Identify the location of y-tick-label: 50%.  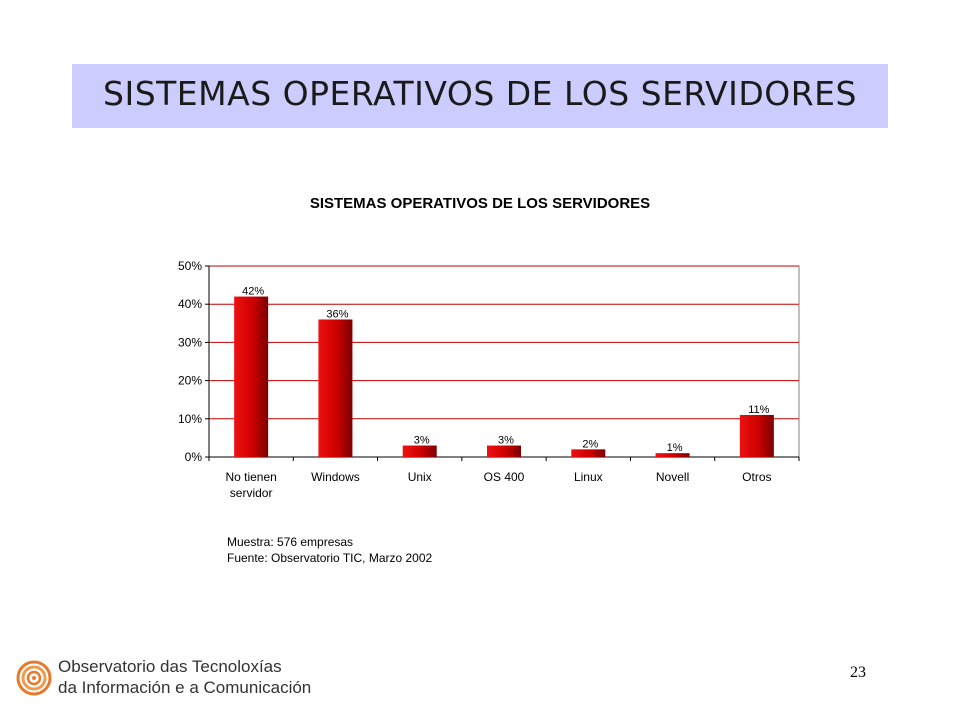
(190, 266).